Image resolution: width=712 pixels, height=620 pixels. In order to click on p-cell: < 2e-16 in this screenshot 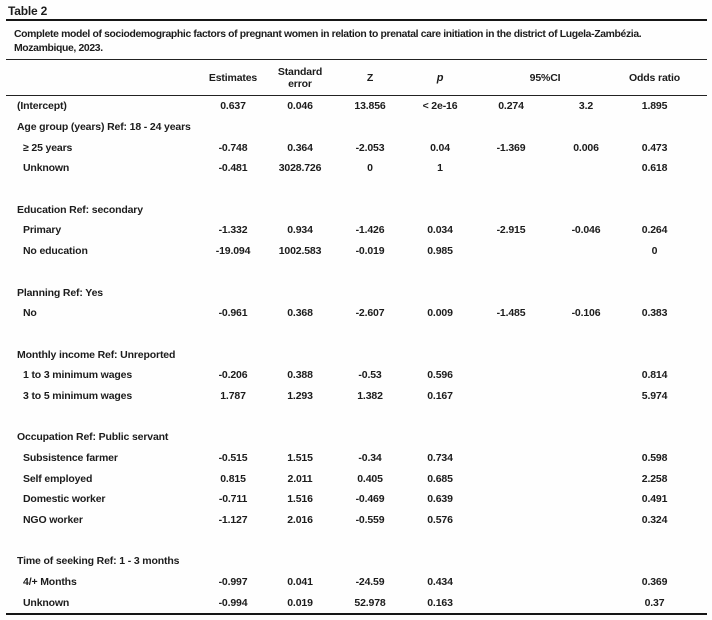, I will do `click(440, 106)`.